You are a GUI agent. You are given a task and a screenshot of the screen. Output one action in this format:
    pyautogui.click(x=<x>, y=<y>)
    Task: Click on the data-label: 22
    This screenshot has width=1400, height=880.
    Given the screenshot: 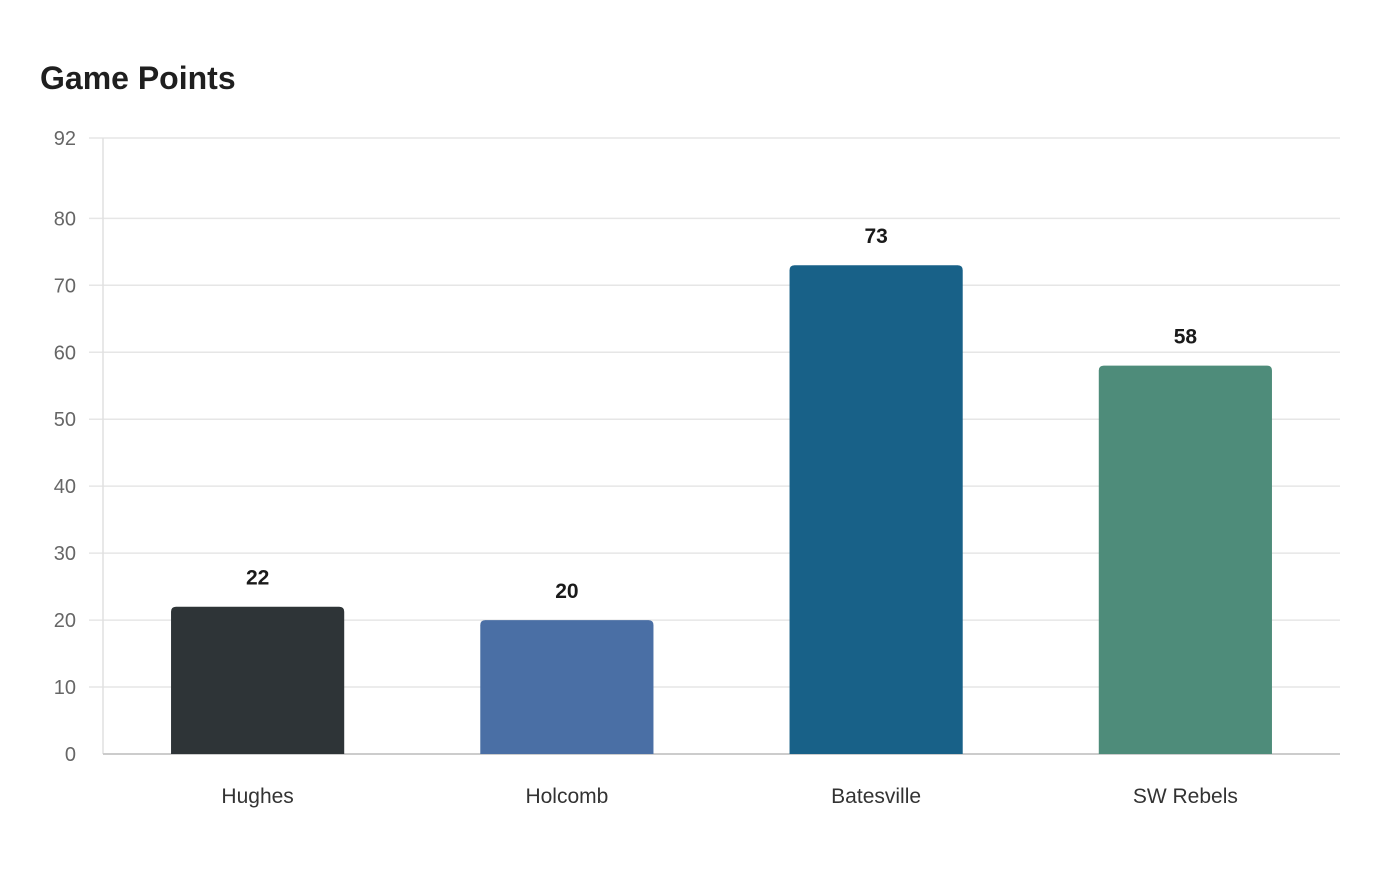 What is the action you would take?
    pyautogui.click(x=257, y=578)
    